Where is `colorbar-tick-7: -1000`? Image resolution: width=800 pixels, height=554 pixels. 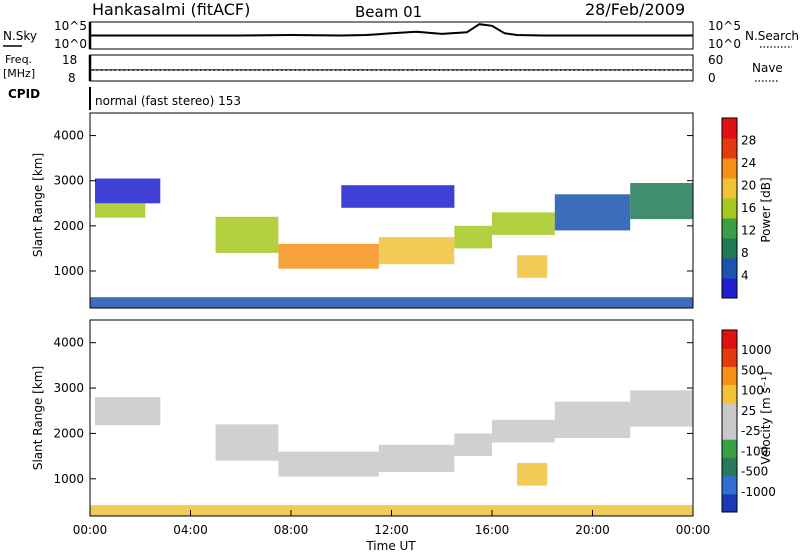
colorbar-tick-7: -1000 is located at coordinates (758, 492).